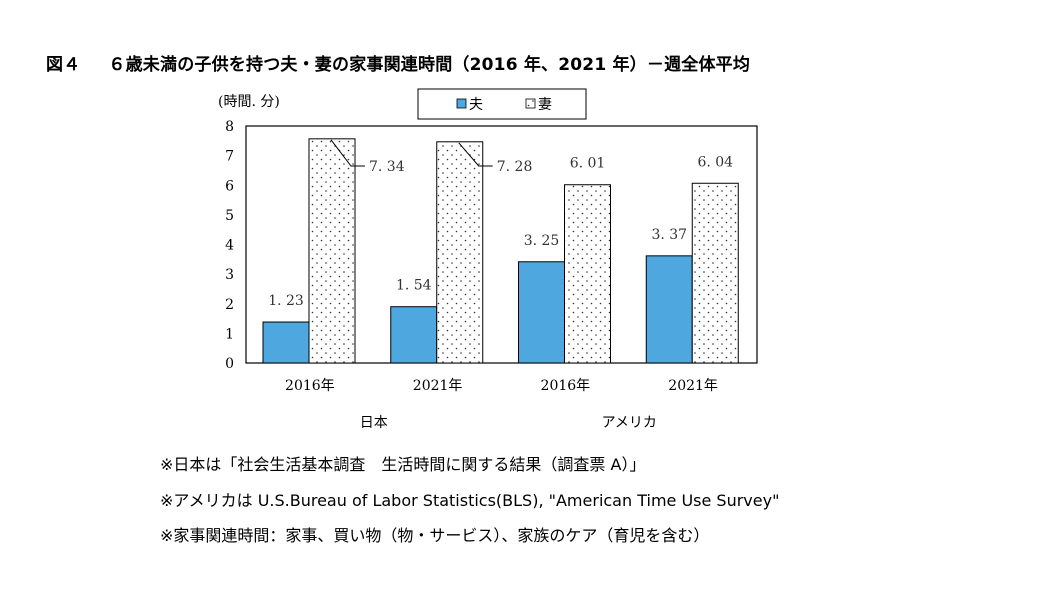 The width and height of the screenshot is (1061, 602). Describe the element at coordinates (530, 103) in the screenshot. I see `legend-swatch-wife` at that location.